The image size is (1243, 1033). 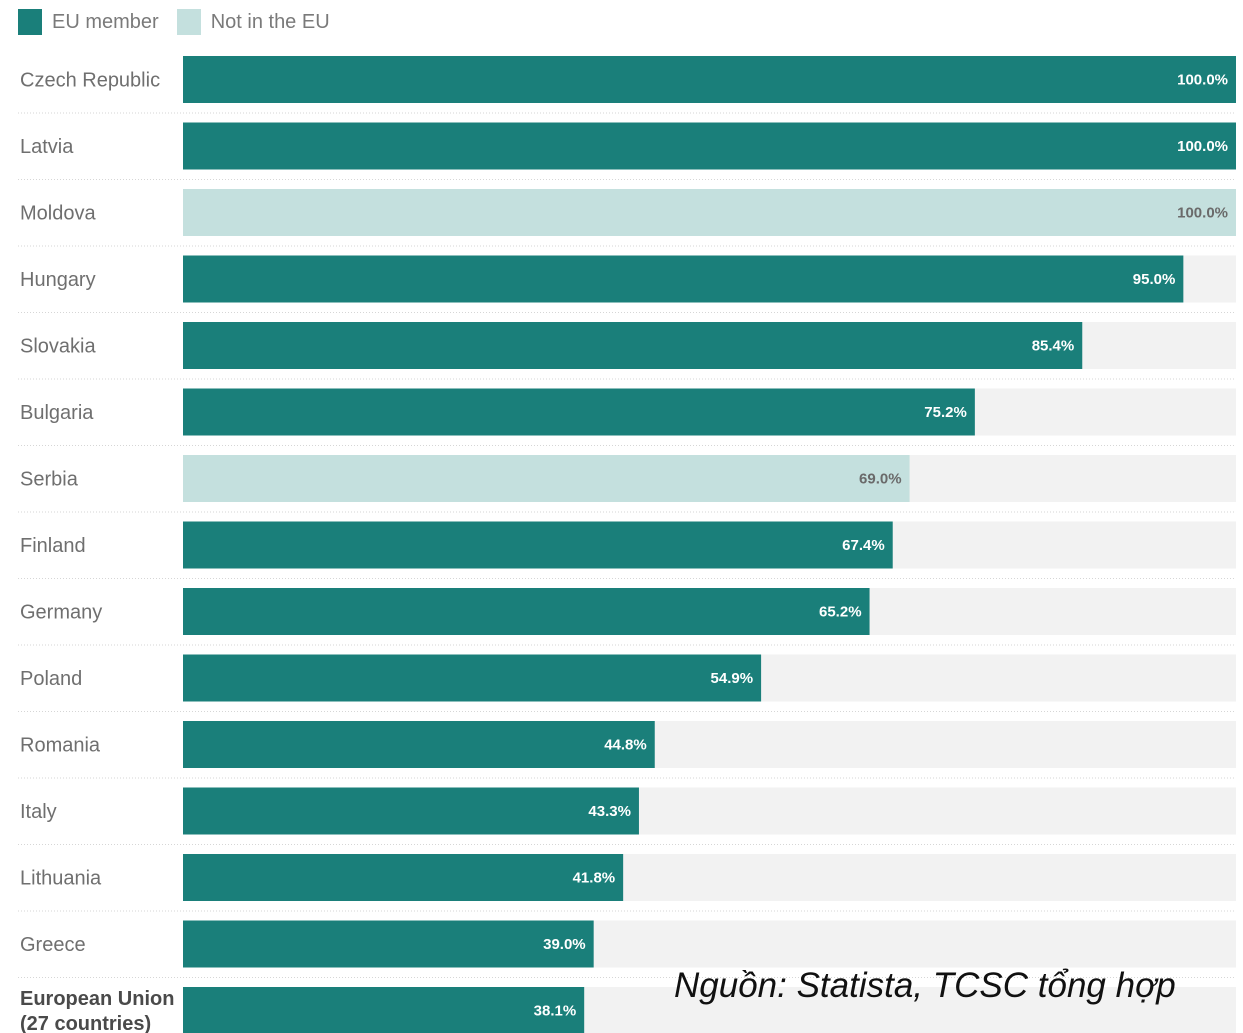 I want to click on legend-label-eu-member: EU member, so click(x=105, y=21).